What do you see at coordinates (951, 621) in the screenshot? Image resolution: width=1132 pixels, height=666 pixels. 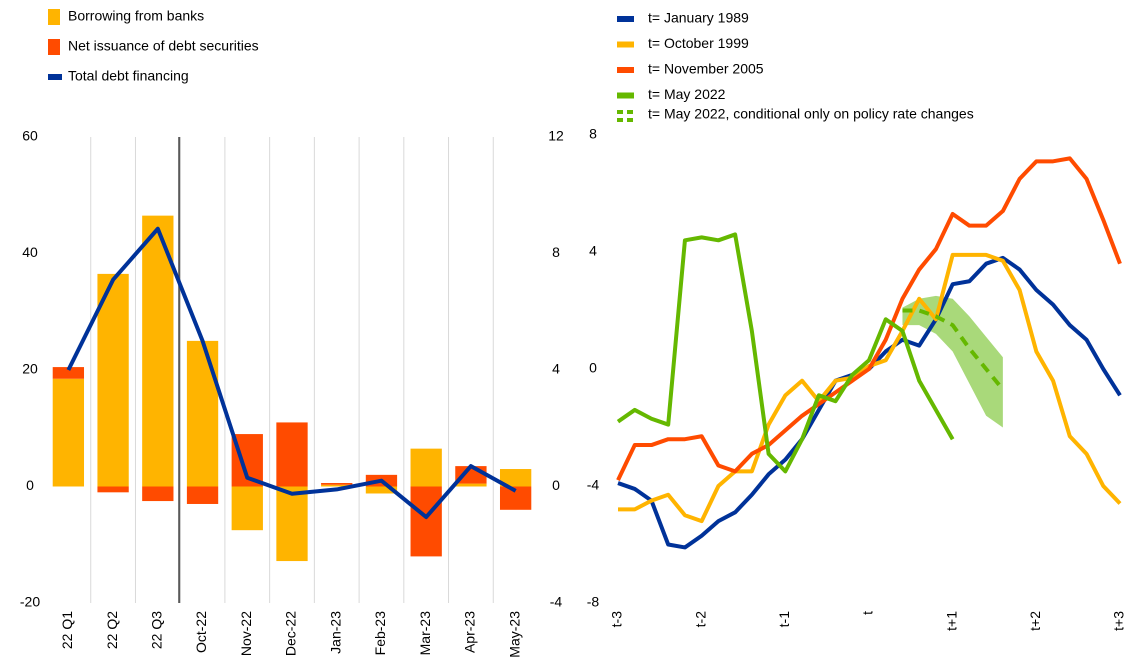 I see `x-tick-label: t+1` at bounding box center [951, 621].